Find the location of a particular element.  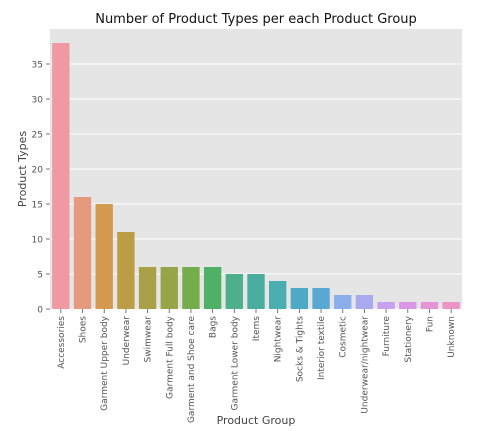

x-tick-label: Garment Full body is located at coordinates (170, 357).